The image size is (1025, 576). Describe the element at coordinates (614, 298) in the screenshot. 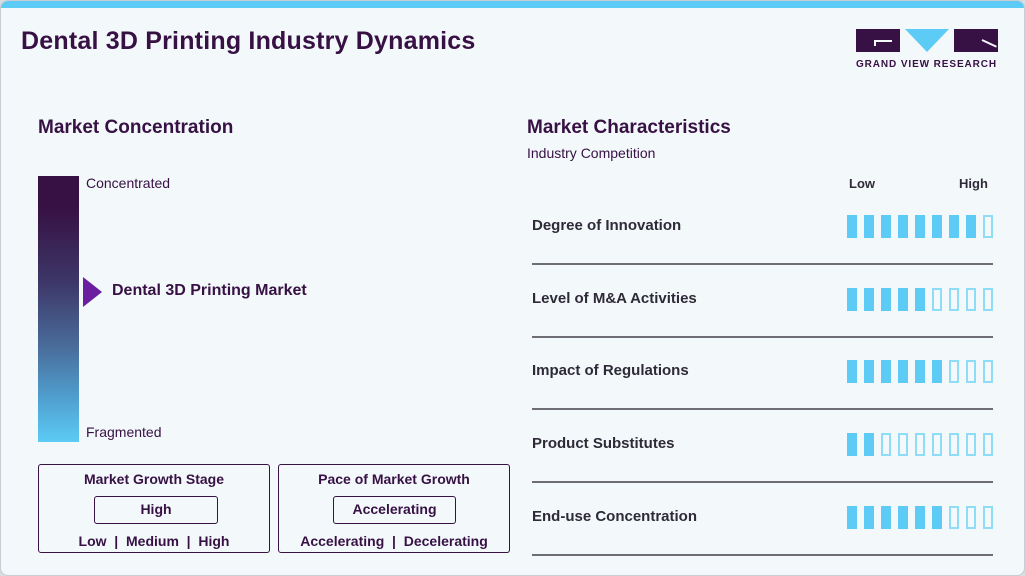

I see `characteristic-label: Level of M&A Activities` at that location.